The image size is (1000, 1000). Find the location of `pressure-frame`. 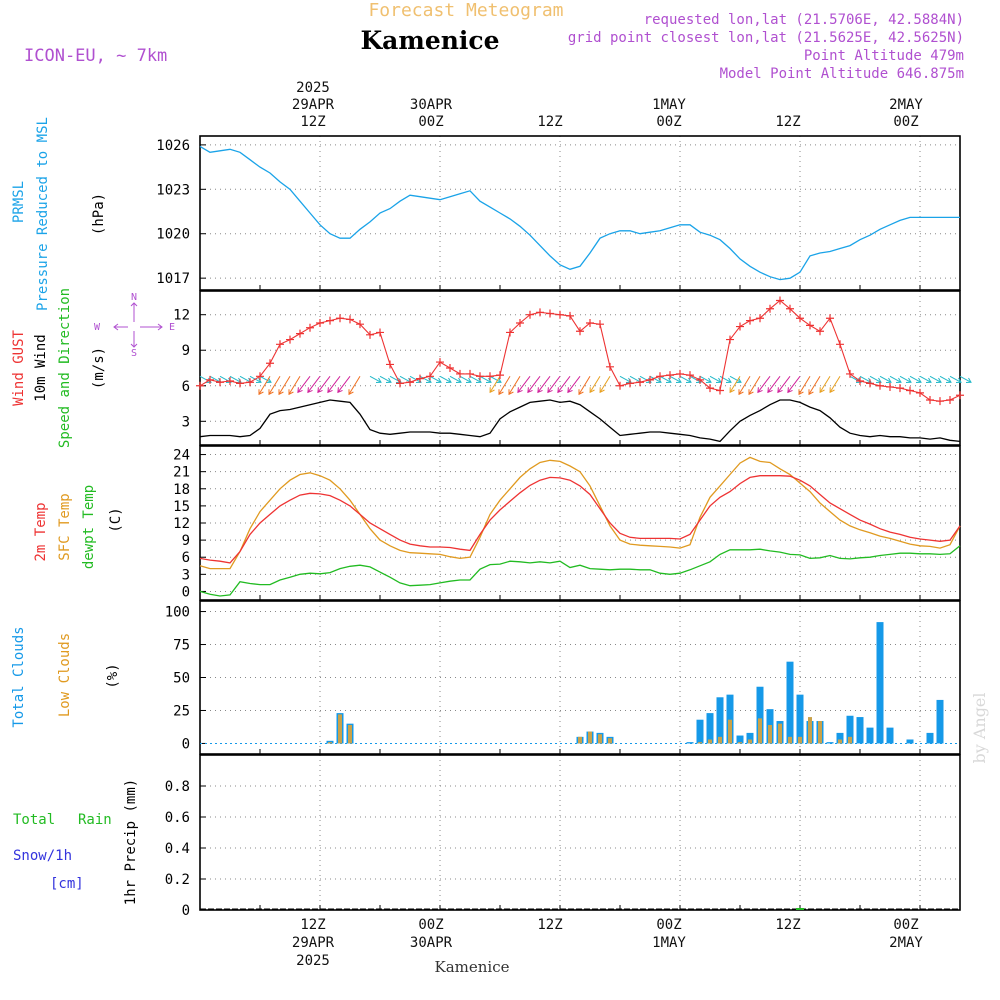

pressure-frame is located at coordinates (580, 213).